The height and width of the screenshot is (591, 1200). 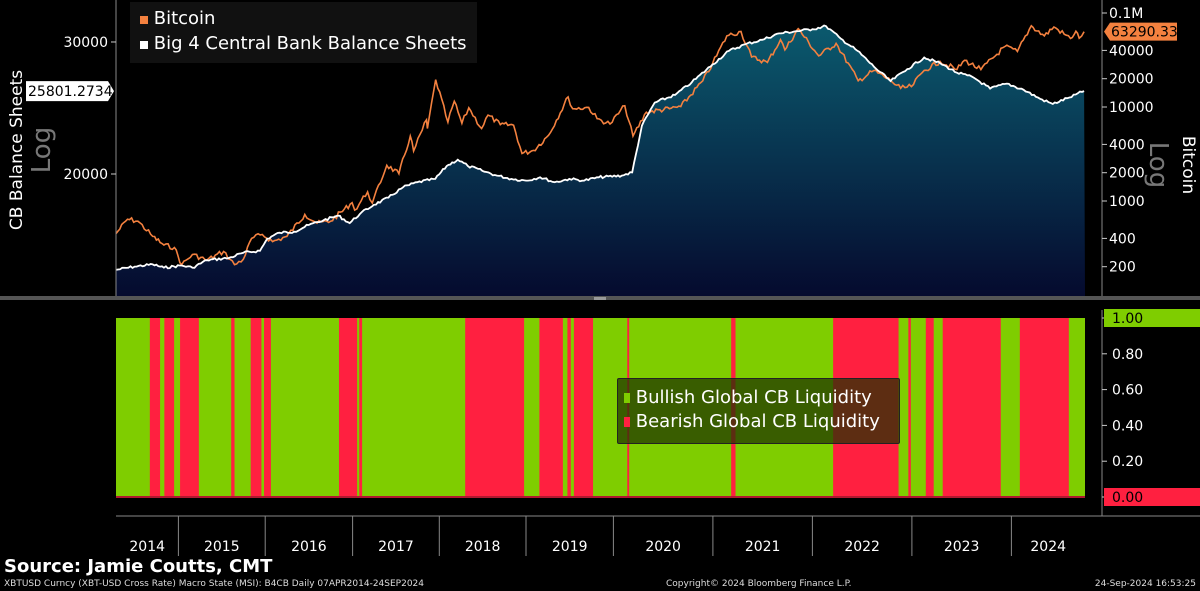 I want to click on bottom-current-value-badge, so click(x=1152, y=497).